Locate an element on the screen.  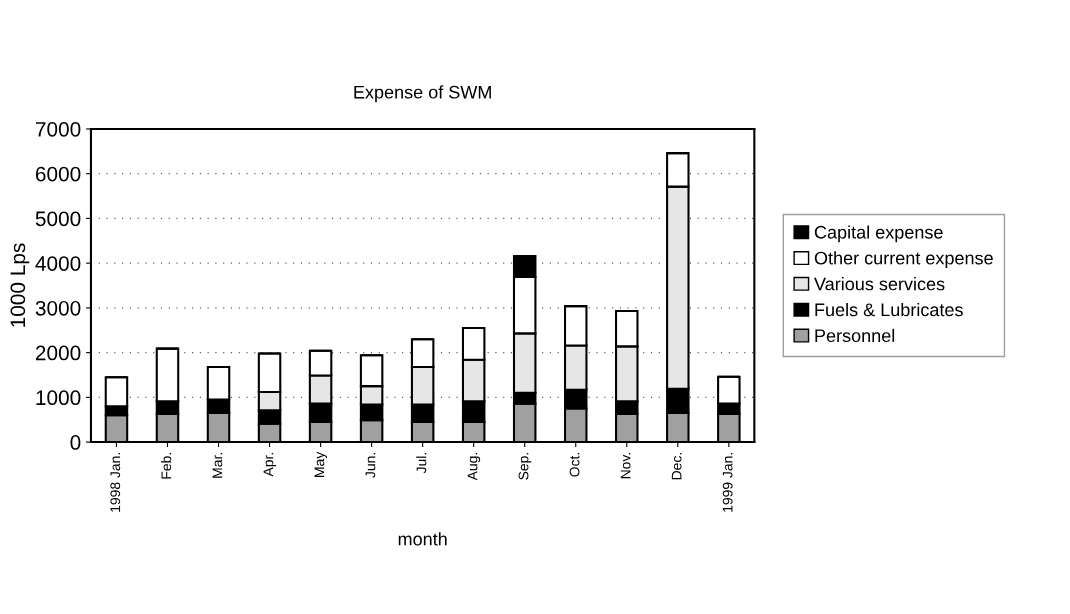
x-tick-label: Jul. is located at coordinates (421, 463).